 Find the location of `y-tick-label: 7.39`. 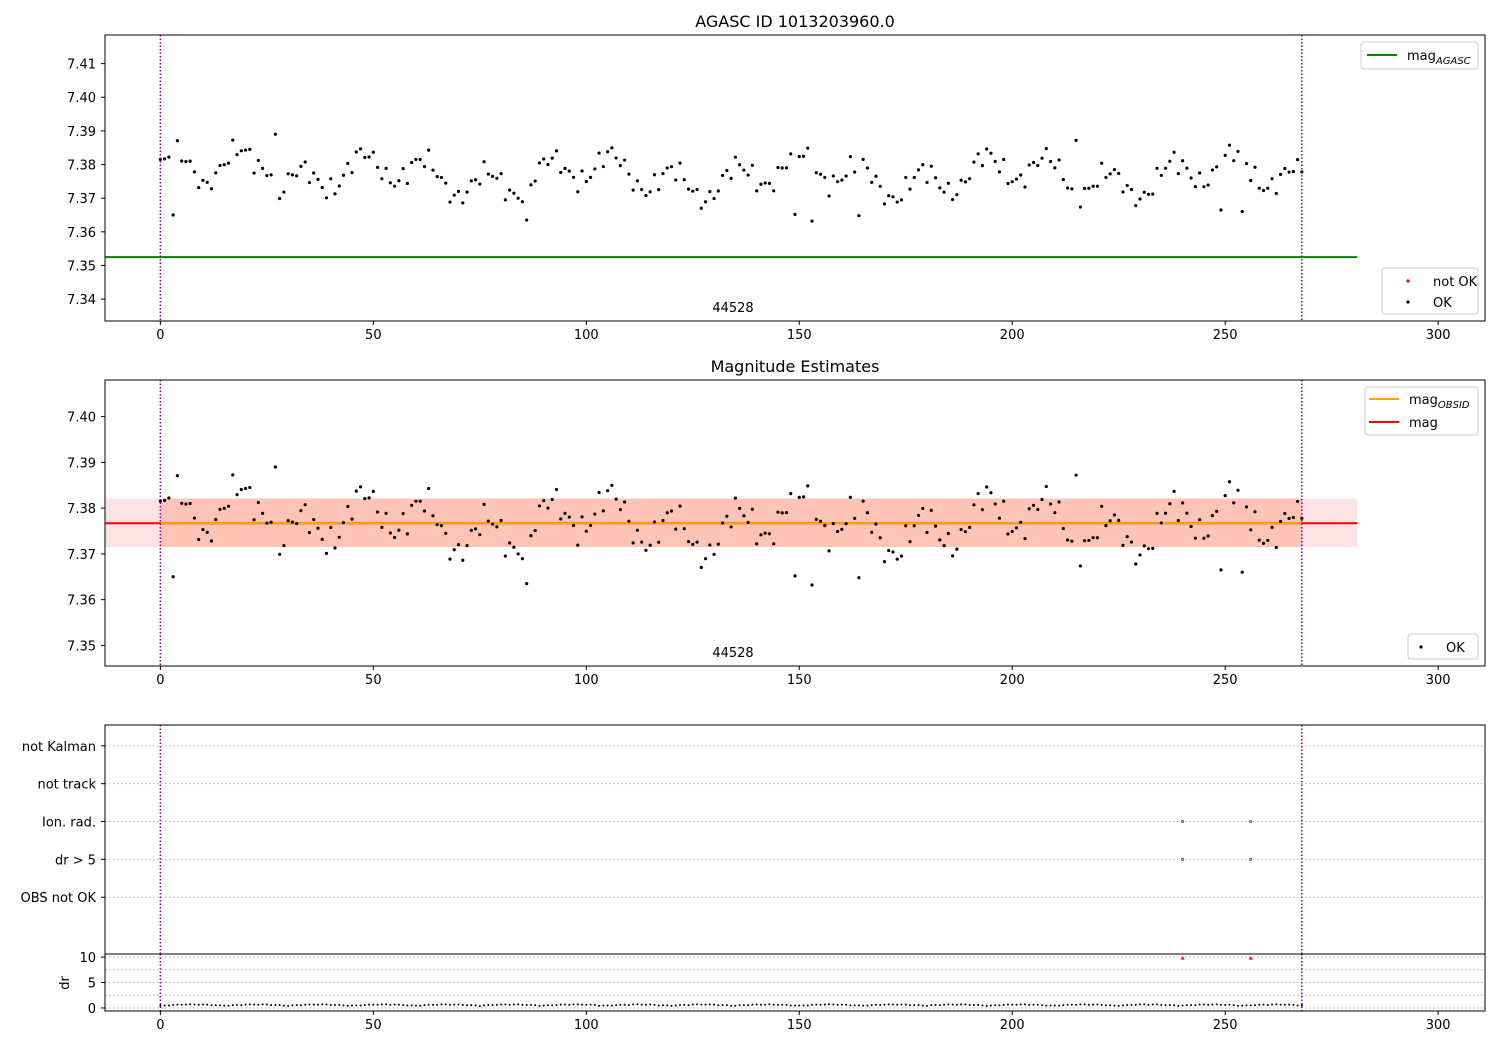

y-tick-label: 7.39 is located at coordinates (81, 463).